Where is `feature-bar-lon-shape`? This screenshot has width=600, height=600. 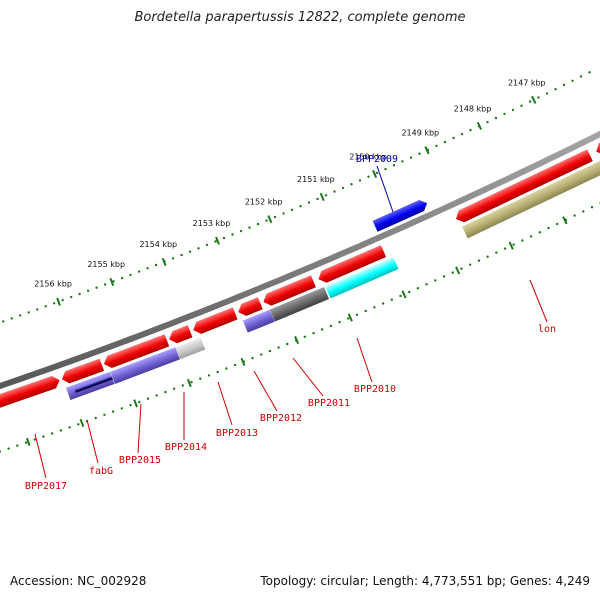 feature-bar-lon-shape is located at coordinates (531, 199).